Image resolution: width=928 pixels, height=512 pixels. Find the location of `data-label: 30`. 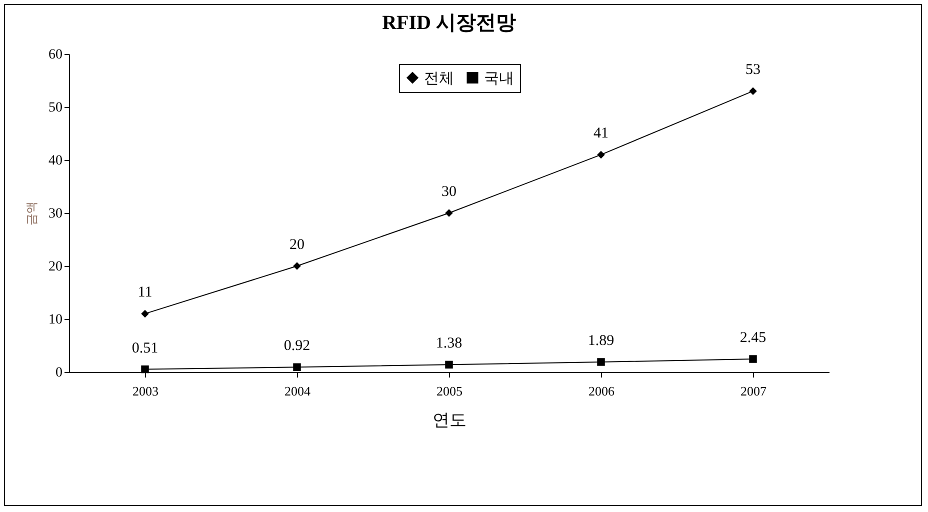

data-label: 30 is located at coordinates (449, 192).